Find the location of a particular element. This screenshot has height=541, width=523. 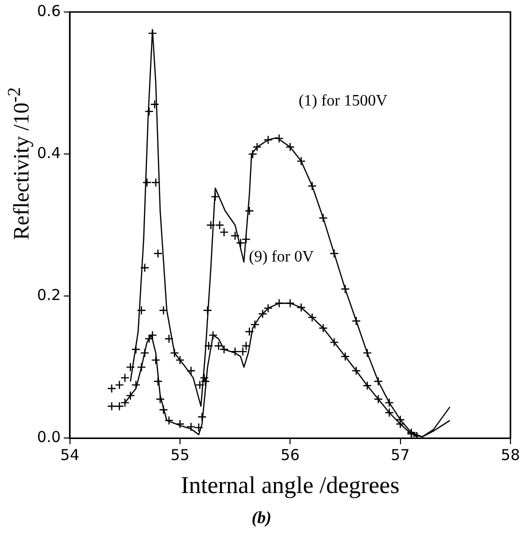

annotation: (9) for 0V is located at coordinates (281, 257).